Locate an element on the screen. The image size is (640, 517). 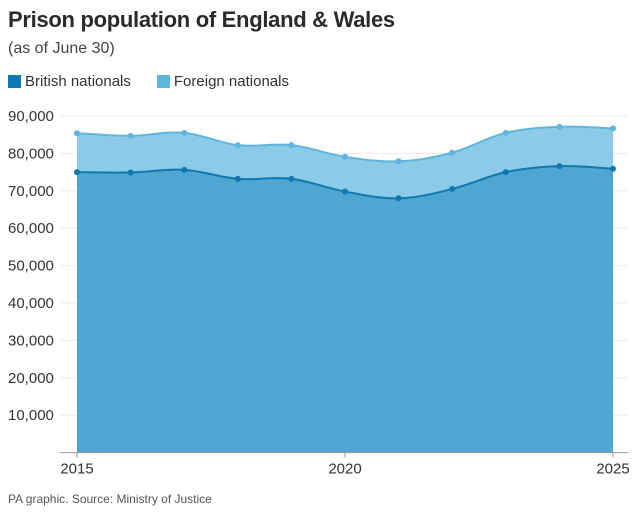
y-tick-label: 90,000 is located at coordinates (31, 116).